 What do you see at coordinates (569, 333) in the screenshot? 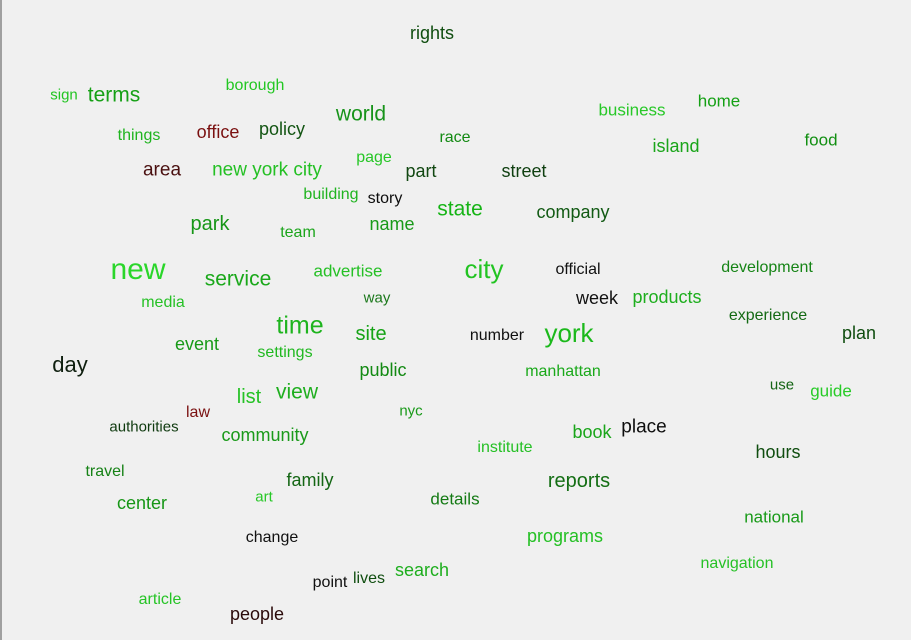
I see `cloud-word: york` at bounding box center [569, 333].